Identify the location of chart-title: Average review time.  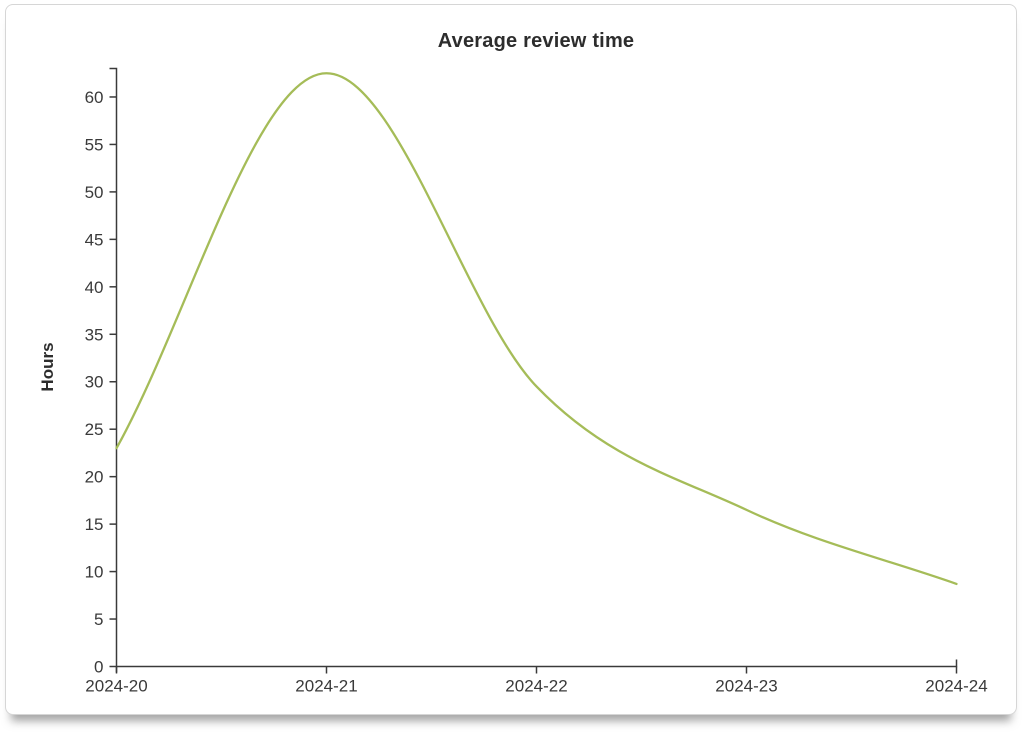
(536, 41).